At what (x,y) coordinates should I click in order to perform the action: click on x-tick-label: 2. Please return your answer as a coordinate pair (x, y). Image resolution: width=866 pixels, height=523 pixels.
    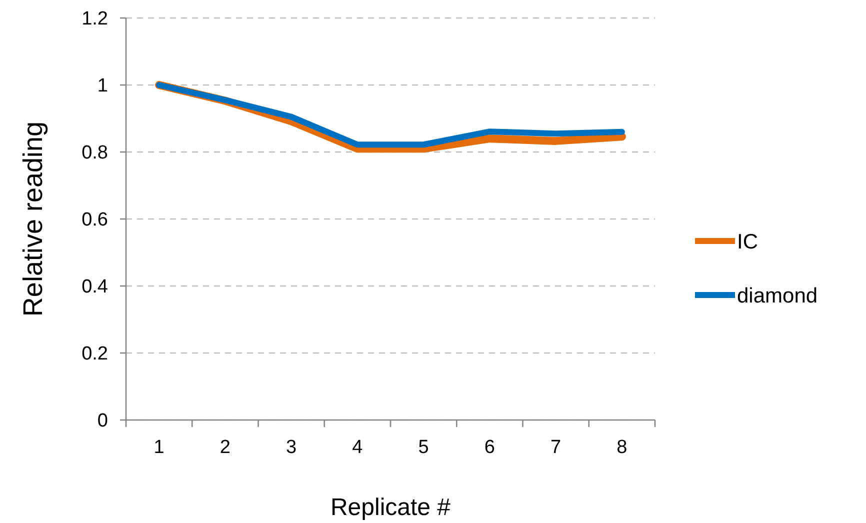
    Looking at the image, I should click on (225, 447).